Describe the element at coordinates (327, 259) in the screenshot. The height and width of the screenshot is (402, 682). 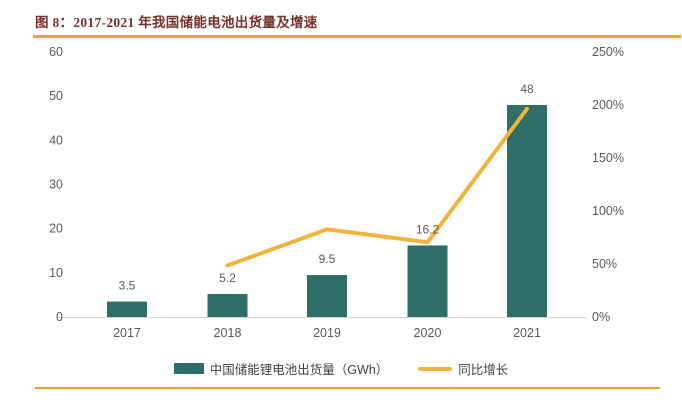
I see `bar-value-label-2019: 9.5` at that location.